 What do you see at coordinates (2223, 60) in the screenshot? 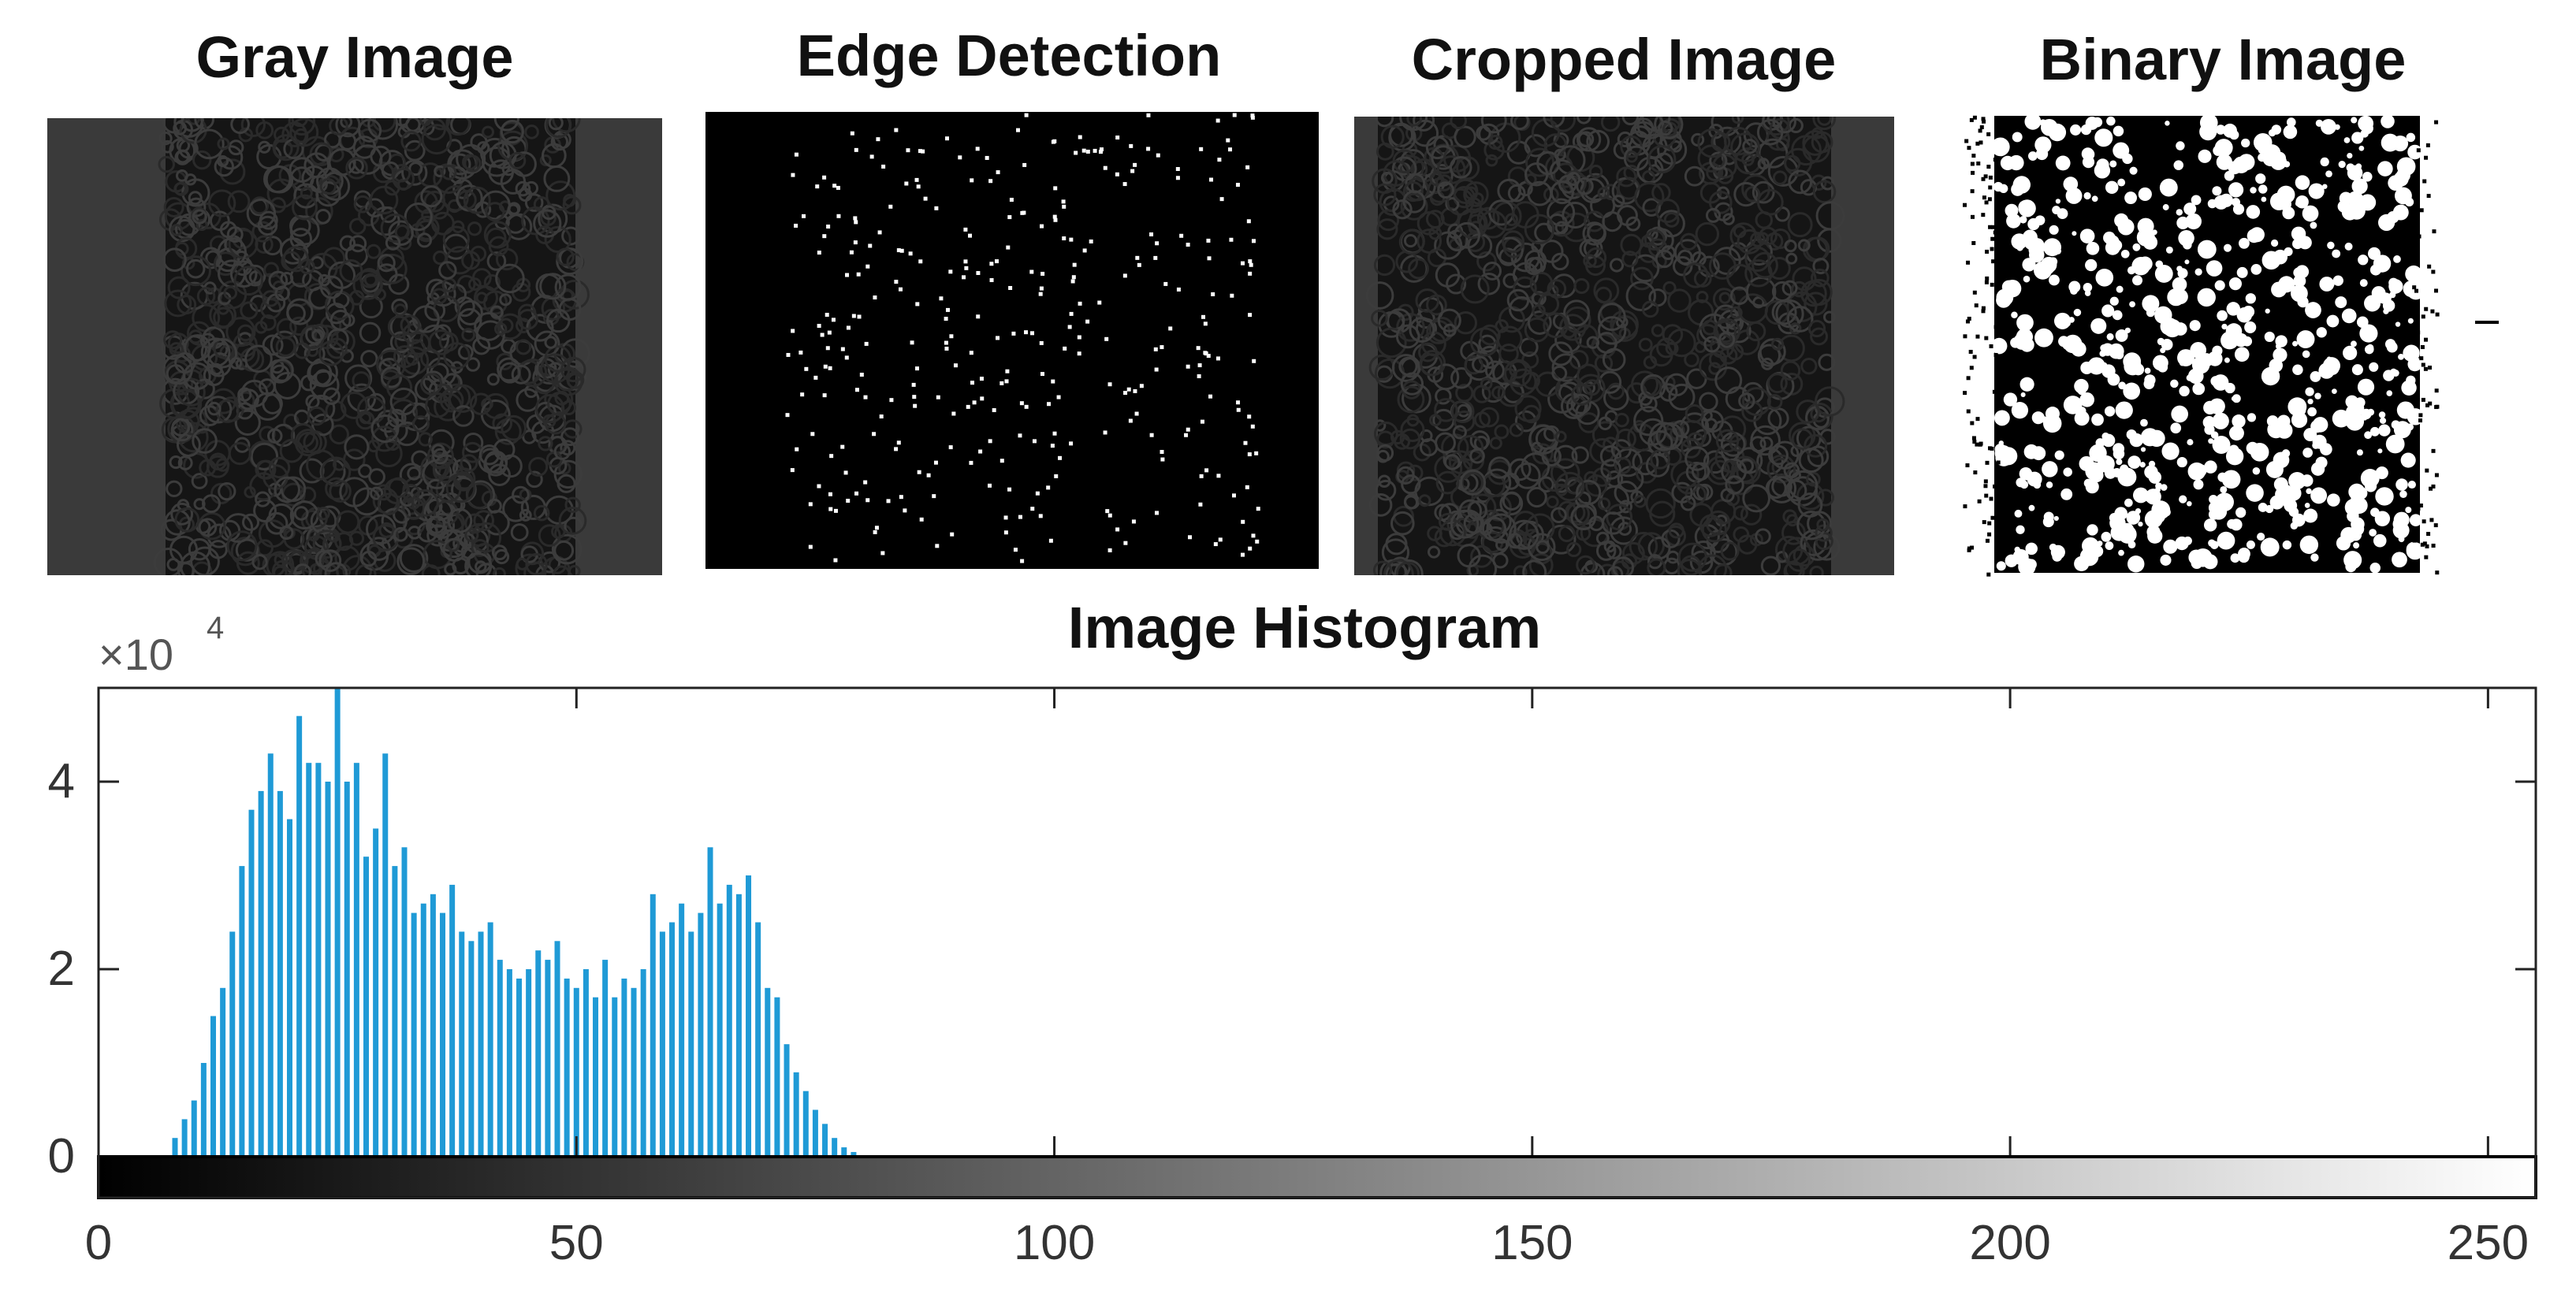
I see `binary-image-title: Binary Image` at bounding box center [2223, 60].